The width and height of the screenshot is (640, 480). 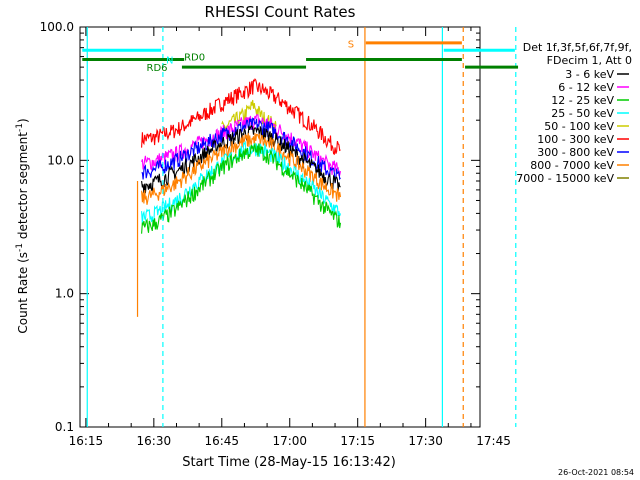 What do you see at coordinates (582, 113) in the screenshot?
I see `legend-label: 25 - 50 keV` at bounding box center [582, 113].